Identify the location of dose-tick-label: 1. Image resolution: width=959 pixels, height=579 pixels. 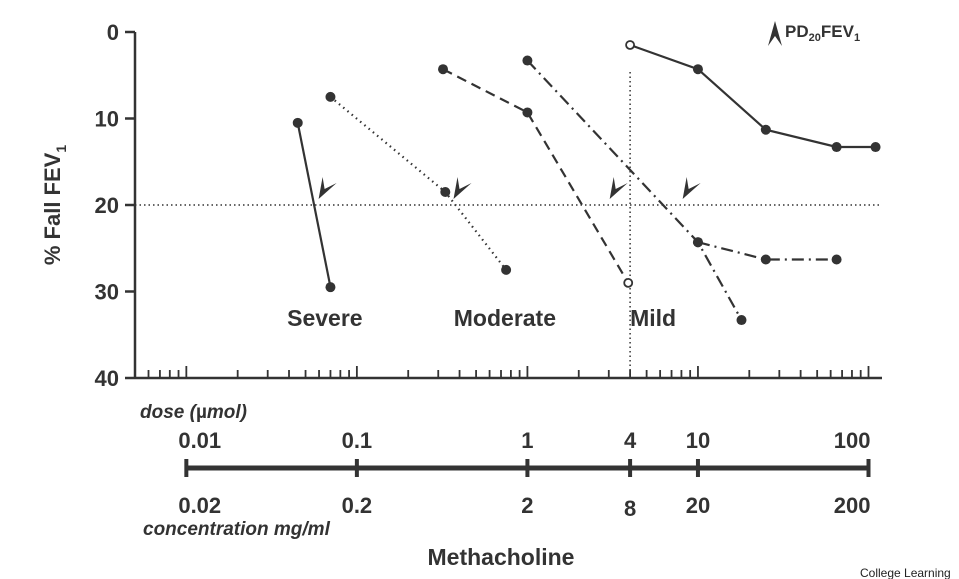
(527, 440).